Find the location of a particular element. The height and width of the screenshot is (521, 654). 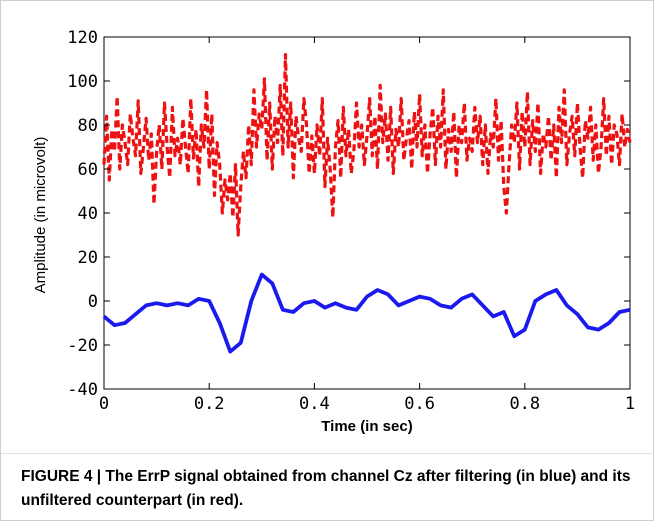

x-tick-label: 1 is located at coordinates (630, 404).